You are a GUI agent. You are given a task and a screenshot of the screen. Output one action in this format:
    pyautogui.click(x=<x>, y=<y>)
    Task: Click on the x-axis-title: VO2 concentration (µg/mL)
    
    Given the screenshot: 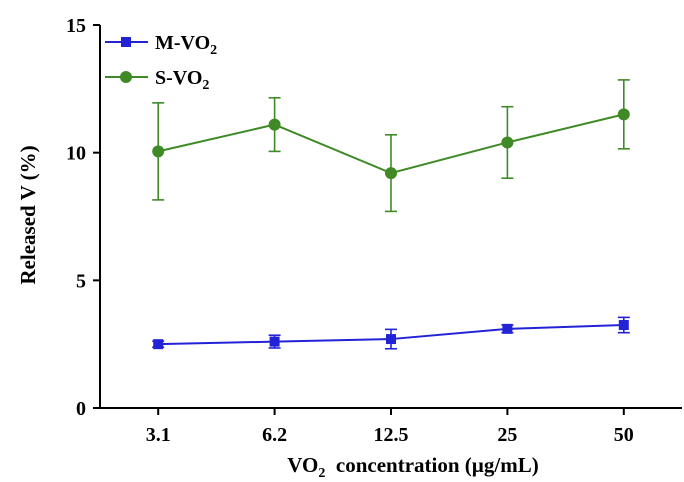 What is the action you would take?
    pyautogui.click(x=412, y=467)
    